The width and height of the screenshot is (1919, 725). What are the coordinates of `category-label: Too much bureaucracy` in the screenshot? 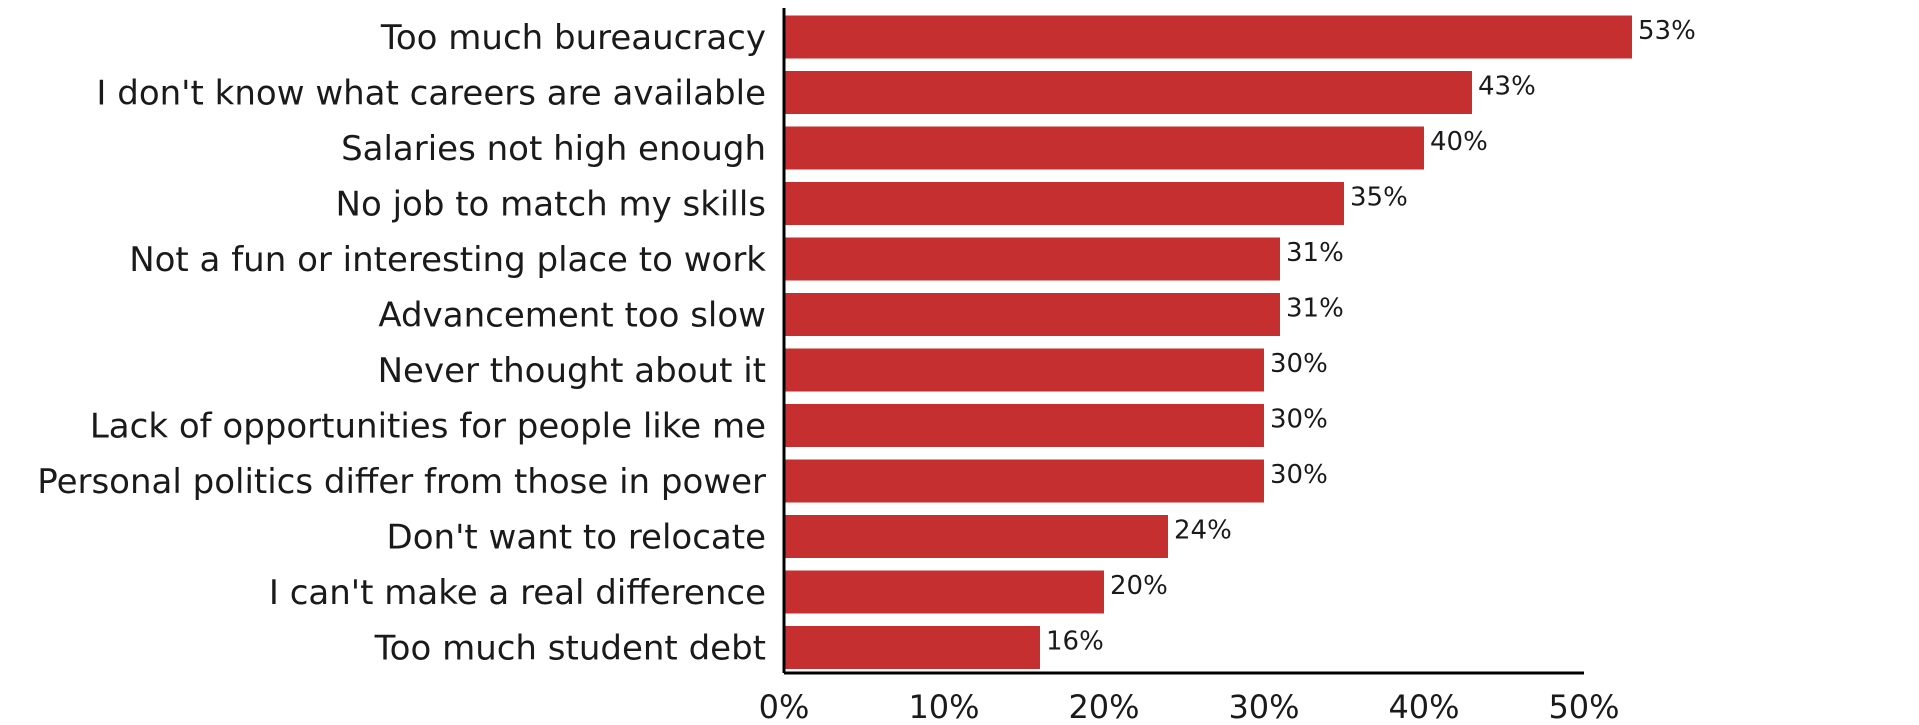 It's located at (573, 38).